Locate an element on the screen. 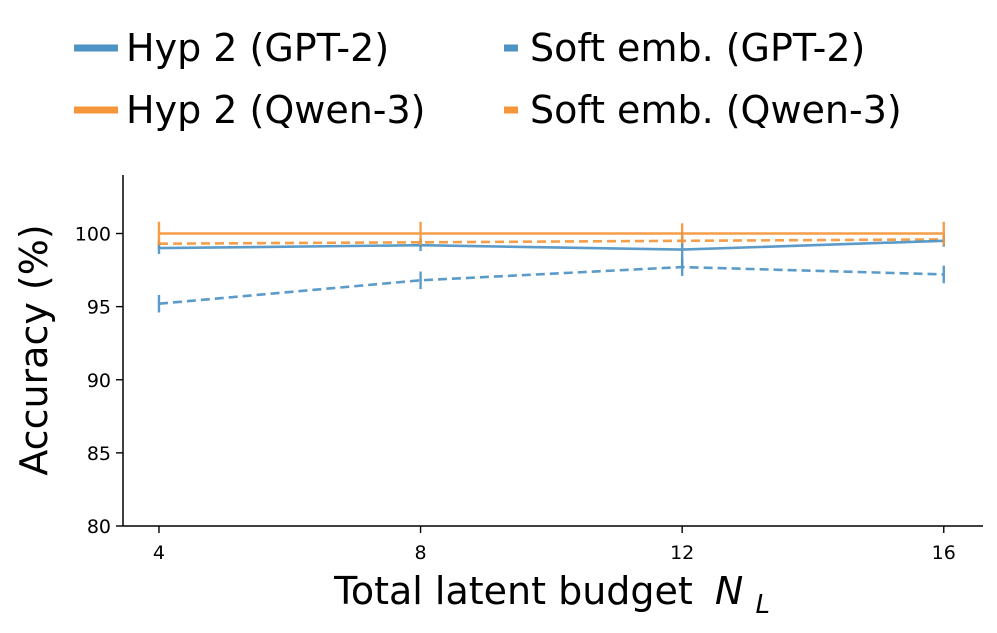 The image size is (997, 633). y-ticks: 80 85 90 95 100 is located at coordinates (99, 381).